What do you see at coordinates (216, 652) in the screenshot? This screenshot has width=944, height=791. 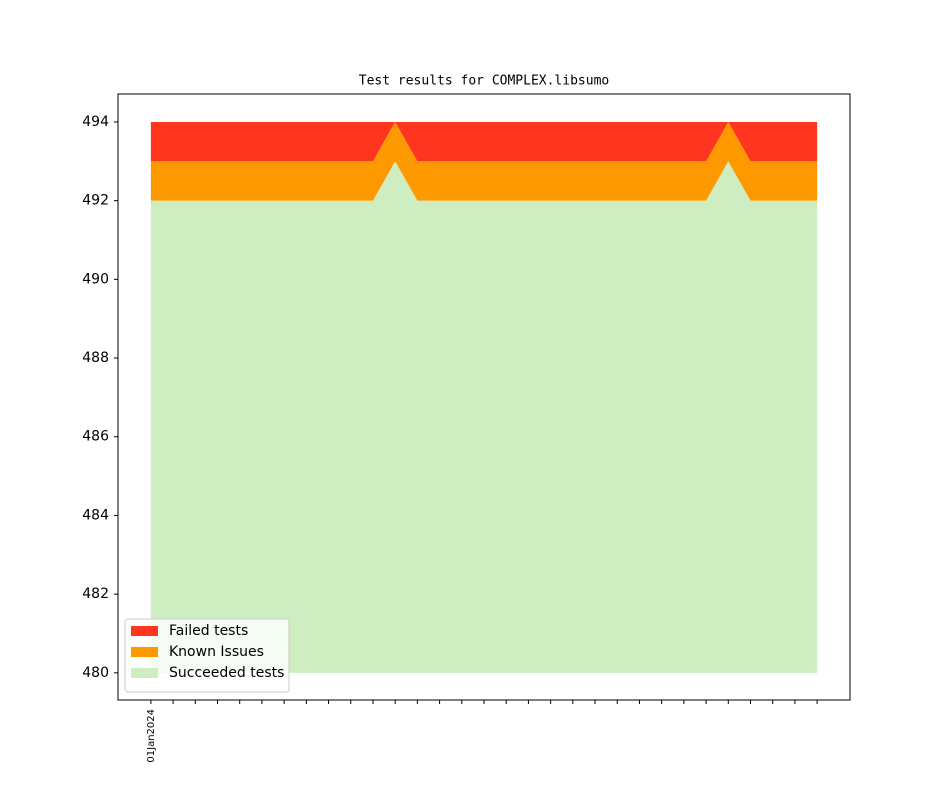 I see `legend-label: Known Issues` at bounding box center [216, 652].